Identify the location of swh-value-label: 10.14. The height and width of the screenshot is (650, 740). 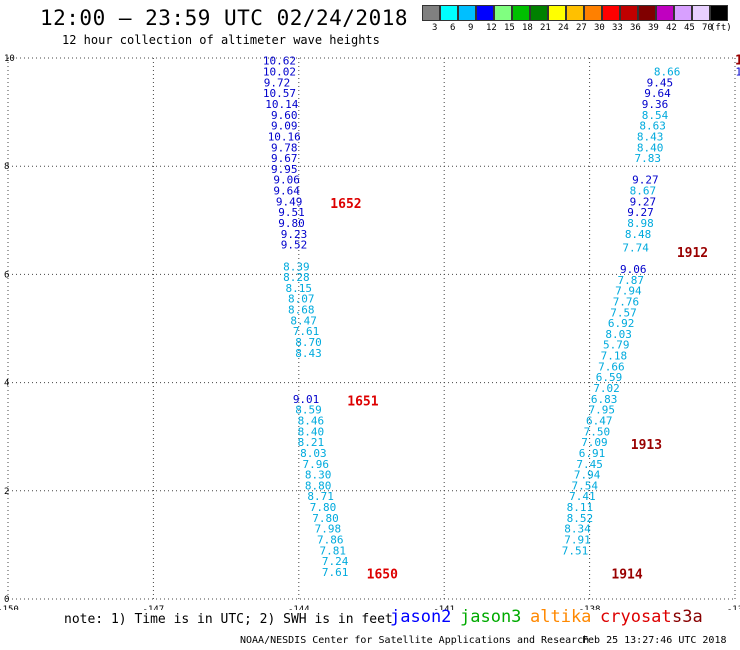
(281, 104).